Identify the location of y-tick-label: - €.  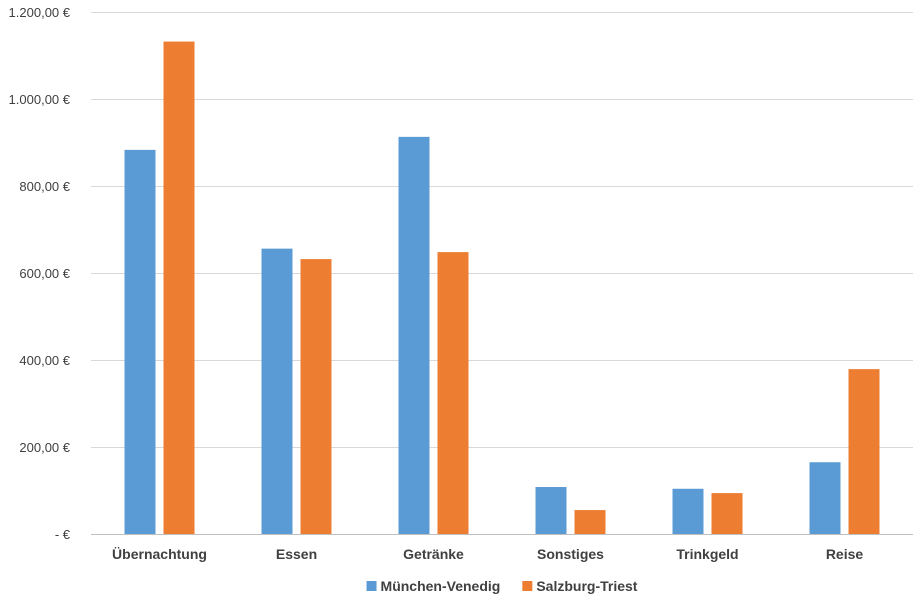
(63, 534).